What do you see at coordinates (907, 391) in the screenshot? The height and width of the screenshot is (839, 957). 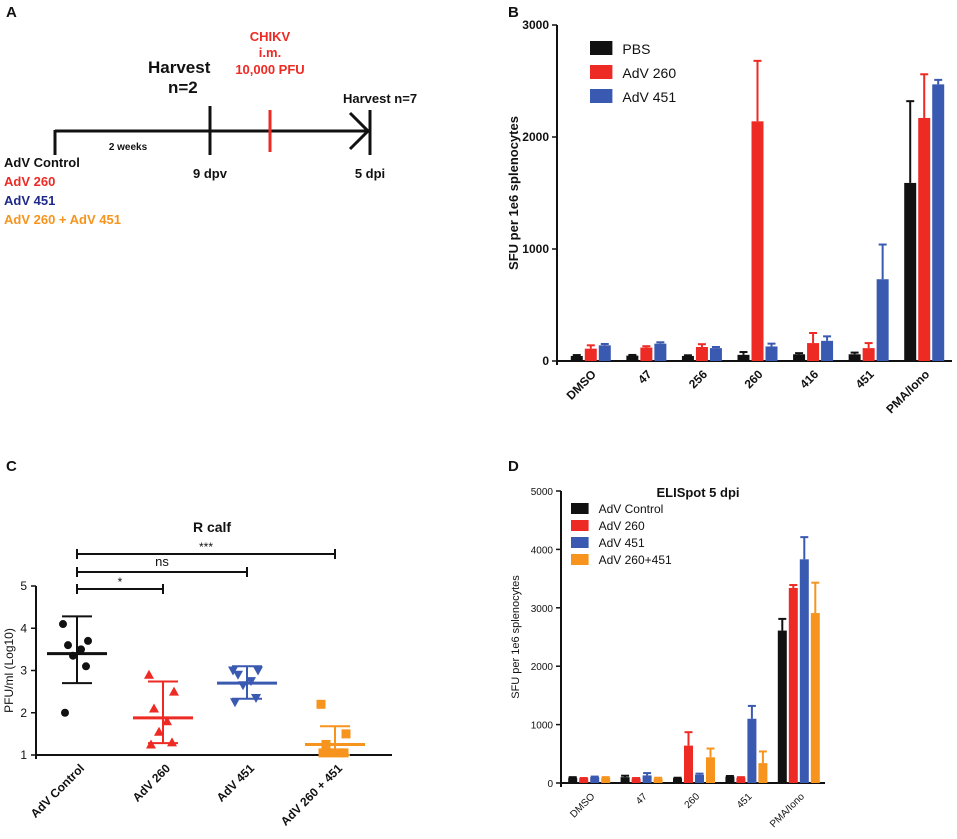 I see `x-tick-label: PMA/Iono` at bounding box center [907, 391].